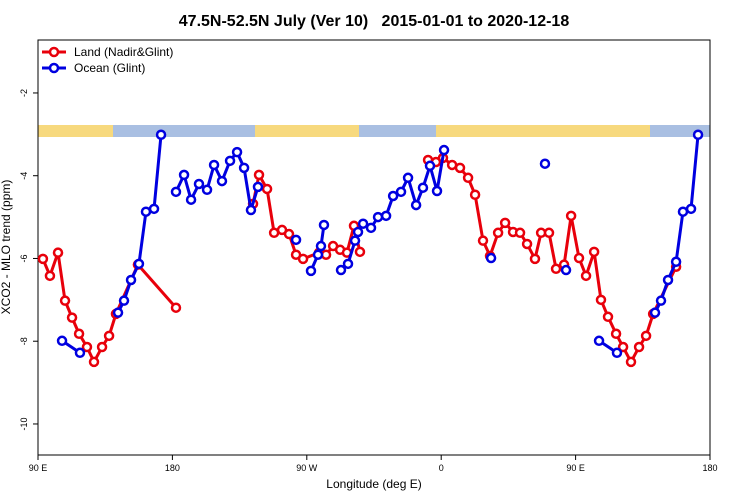 This screenshot has height=500, width=750. I want to click on y-tick-label: -2, so click(24, 93).